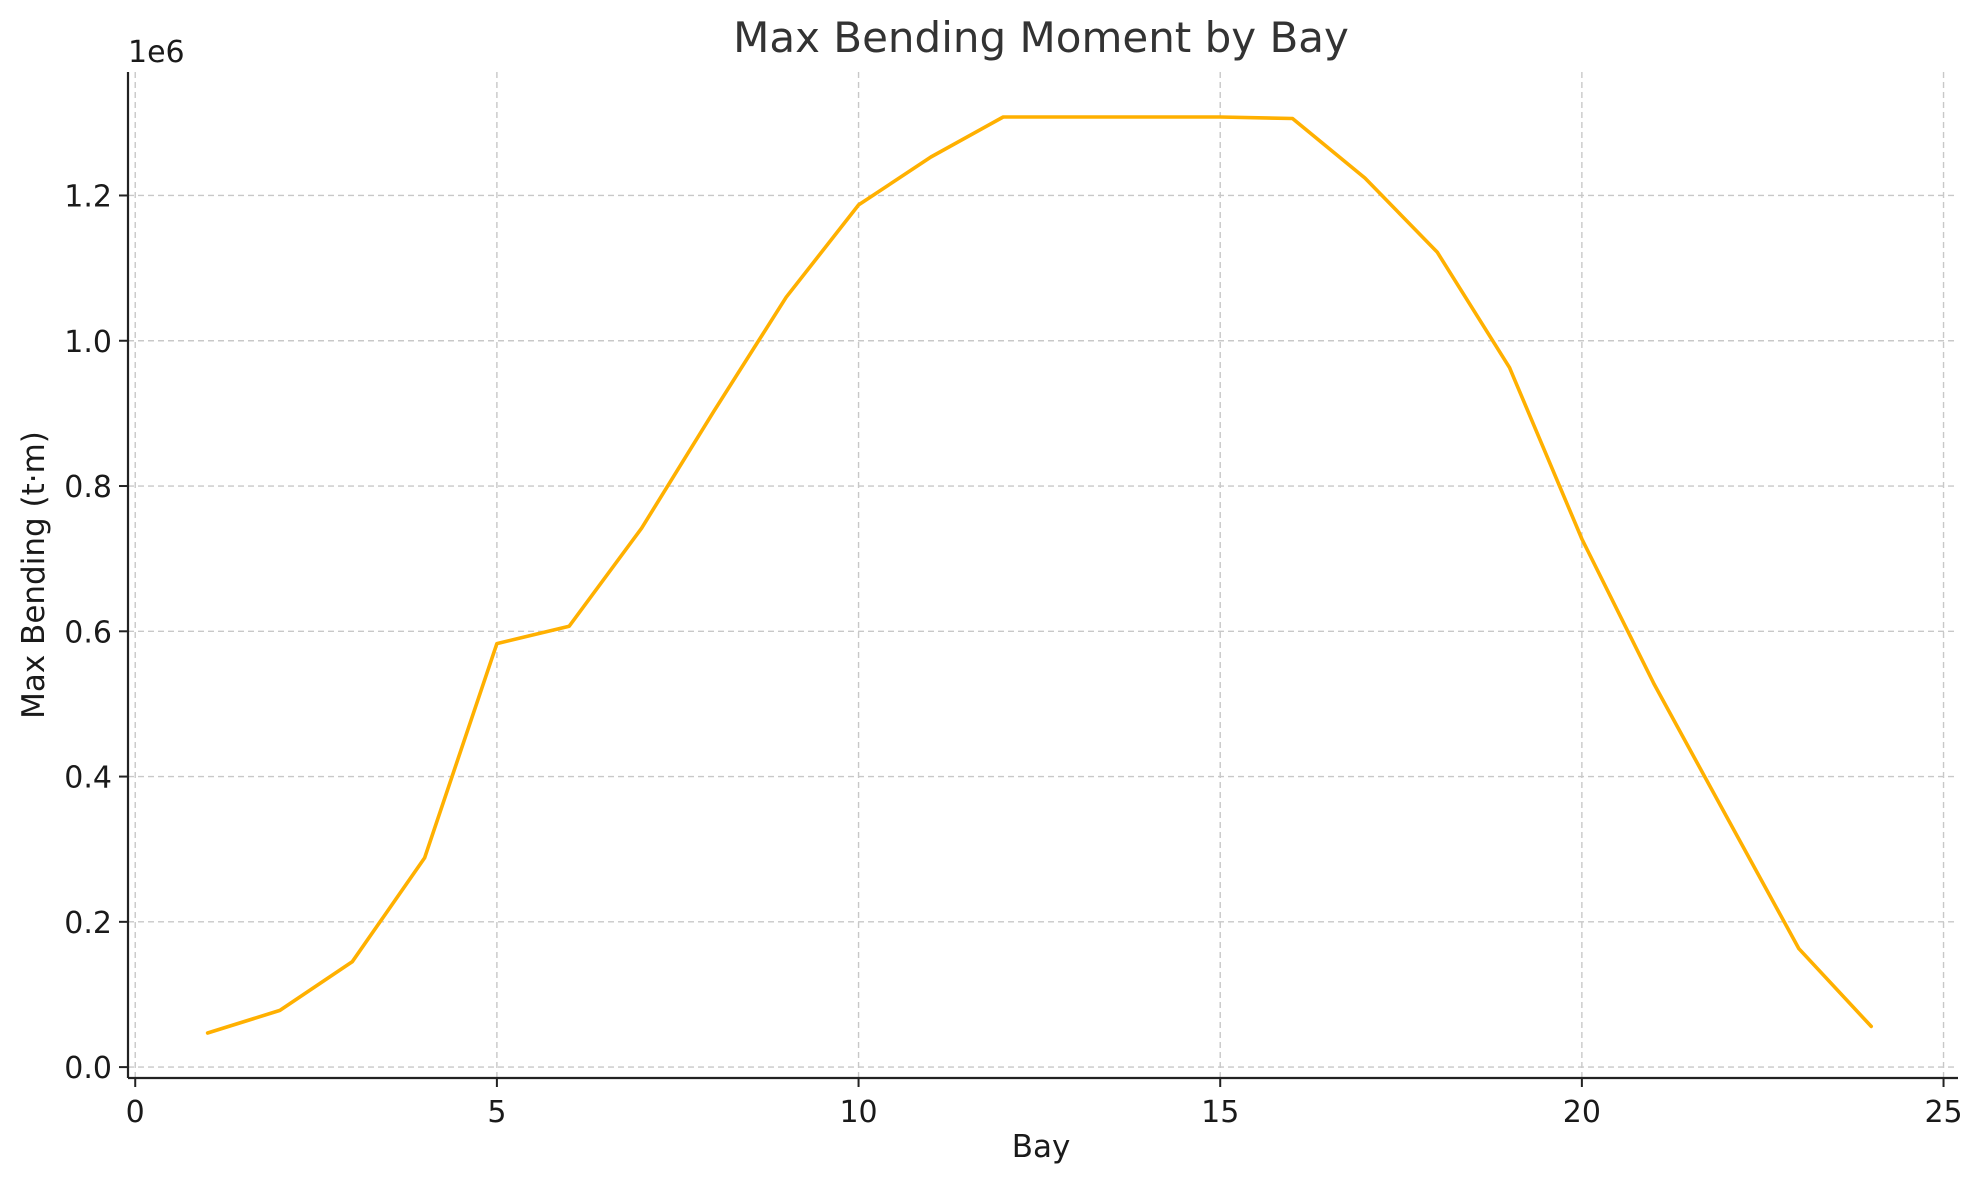 Image resolution: width=1978 pixels, height=1180 pixels. Describe the element at coordinates (1041, 37) in the screenshot. I see `chart-title: Max Bending Moment by Bay` at that location.